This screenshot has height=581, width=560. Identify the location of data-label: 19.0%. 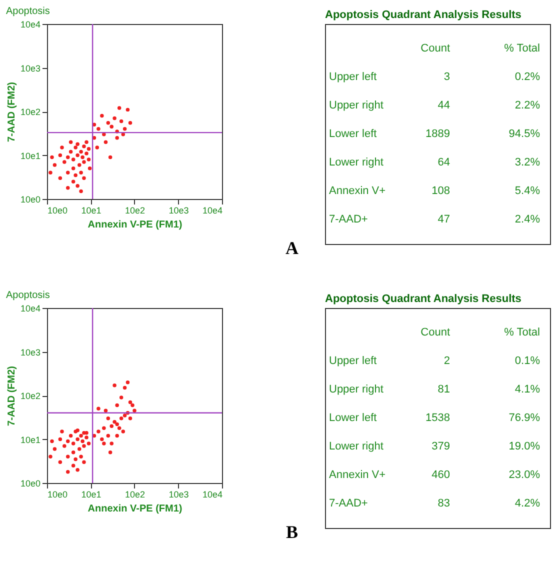
(524, 446).